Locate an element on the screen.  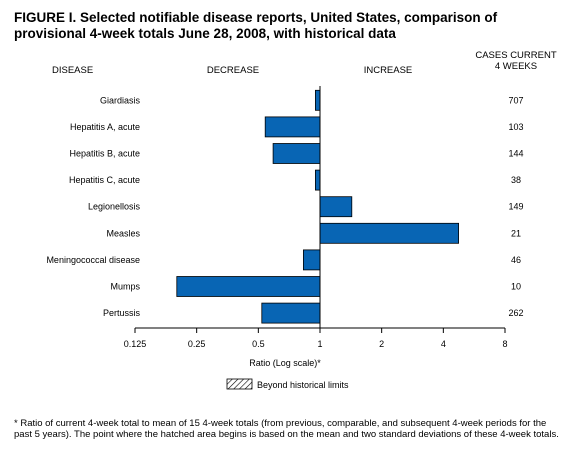
x-axis-ticks: 0.125 0.25 0.5 1 2 4 8 is located at coordinates (316, 338).